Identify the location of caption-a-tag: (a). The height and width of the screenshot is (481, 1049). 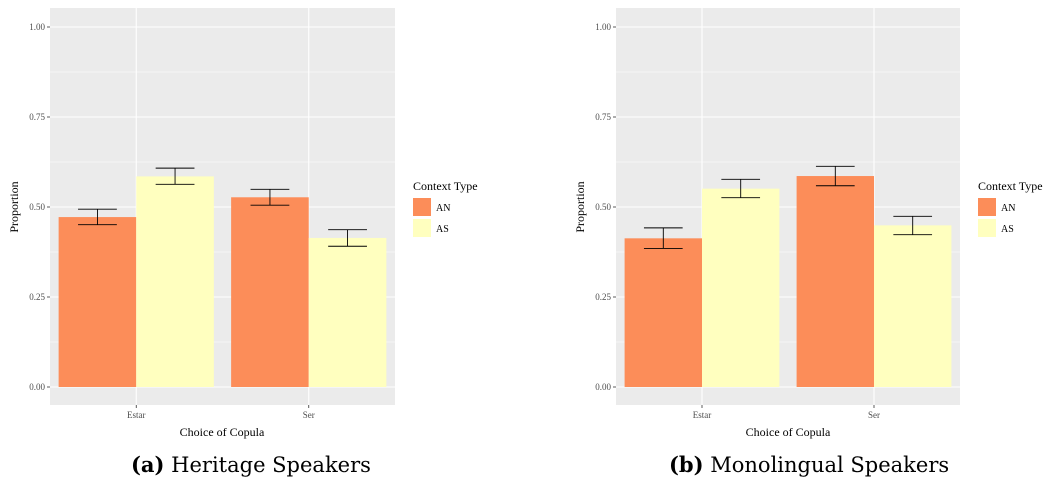
(148, 464).